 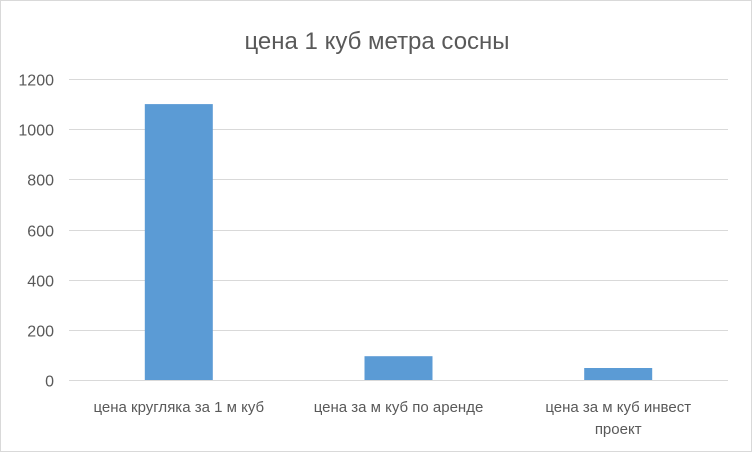 What do you see at coordinates (40, 232) in the screenshot?
I see `y-tick-label: 600` at bounding box center [40, 232].